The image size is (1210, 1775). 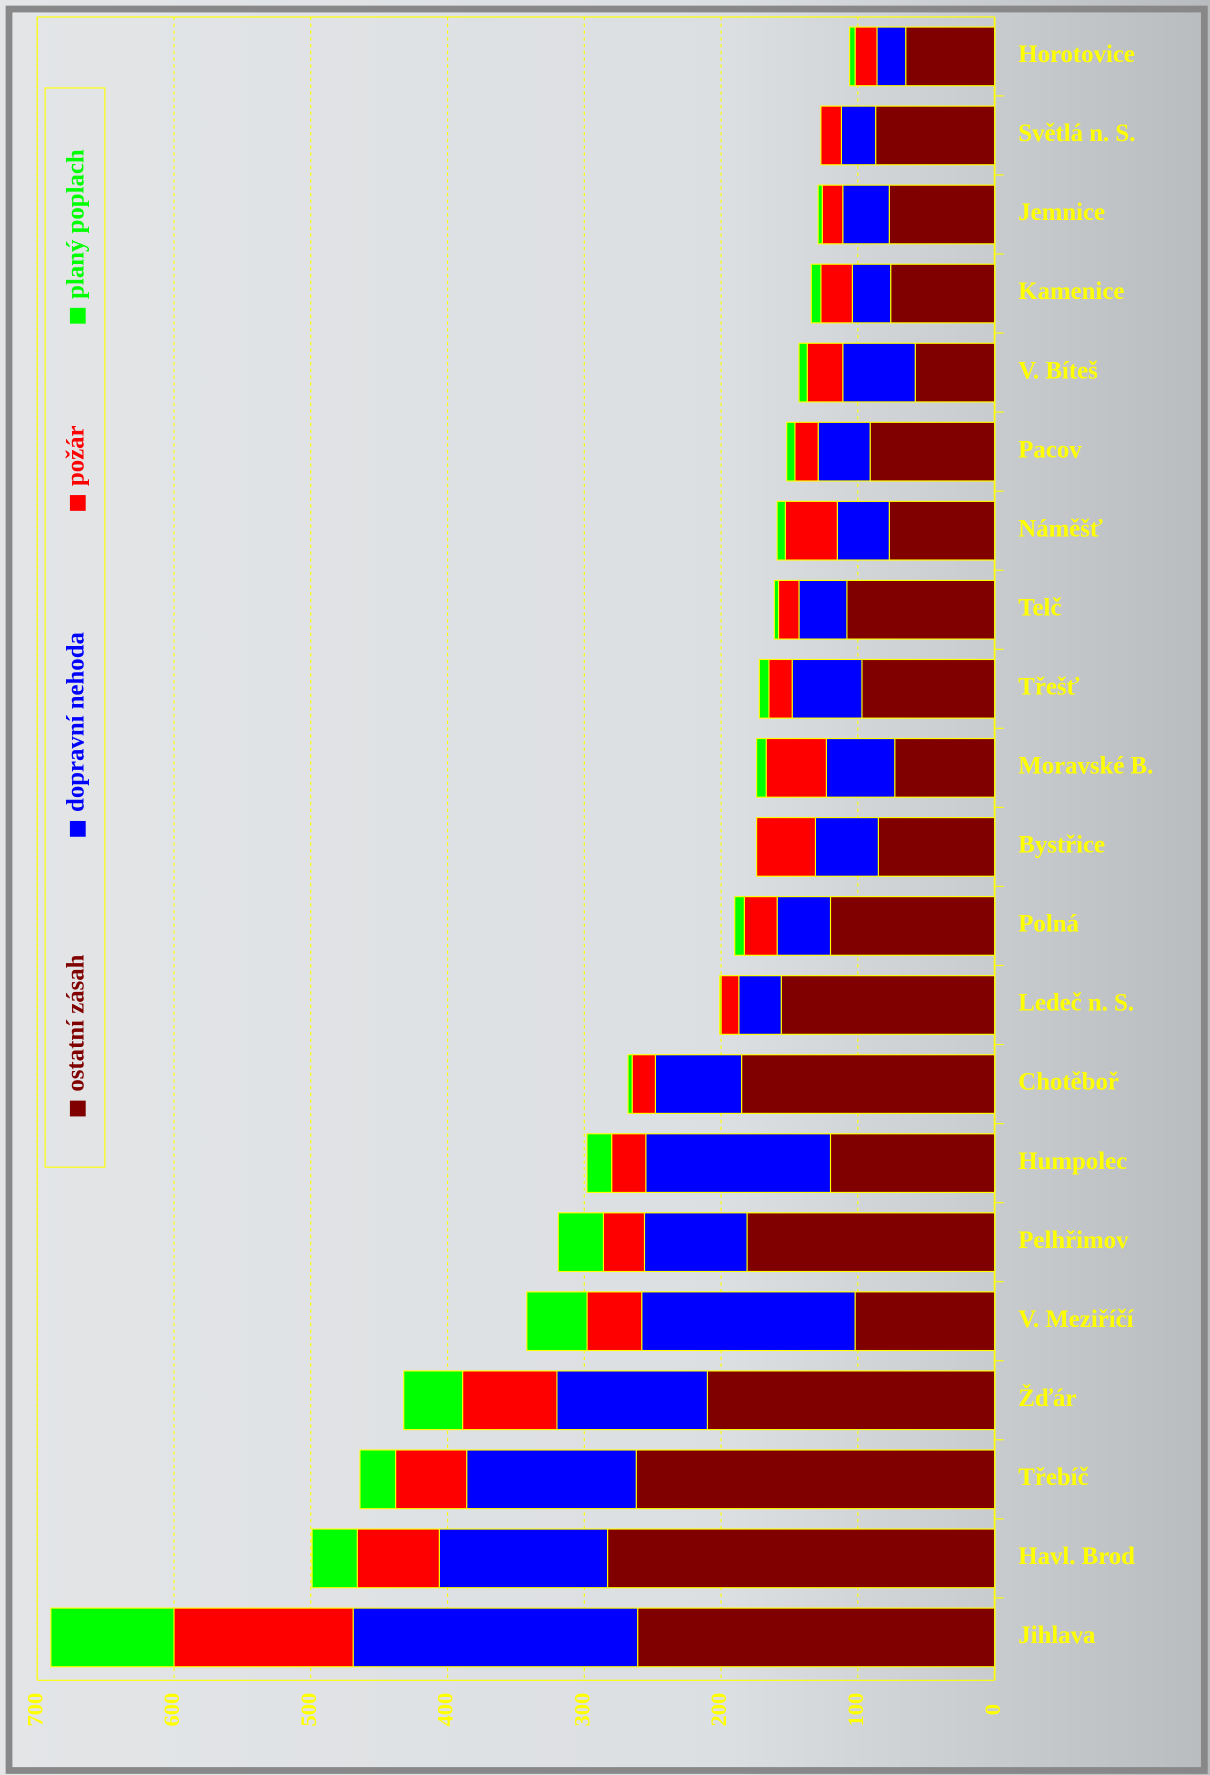 I want to click on x-tick-label: Kamenice, so click(x=1071, y=291).